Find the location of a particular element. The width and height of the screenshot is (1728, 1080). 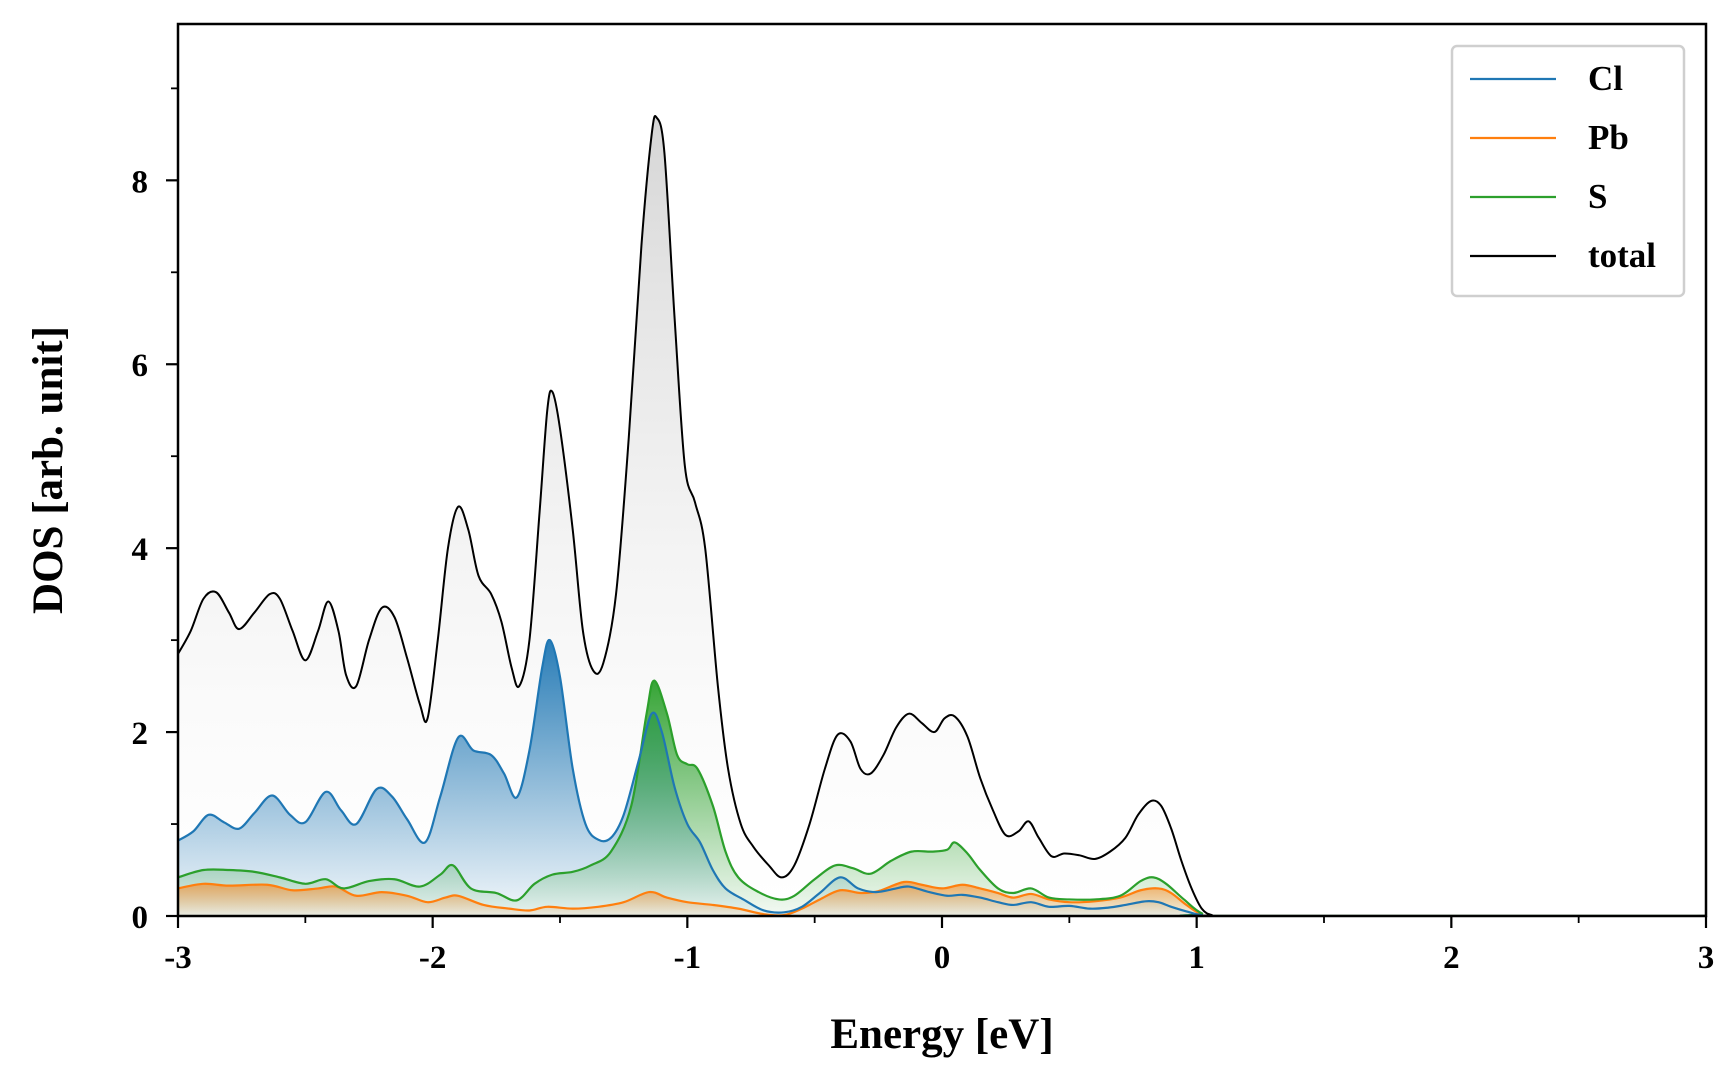

y-axis-label: DOS [arb. unit] is located at coordinates (48, 470).